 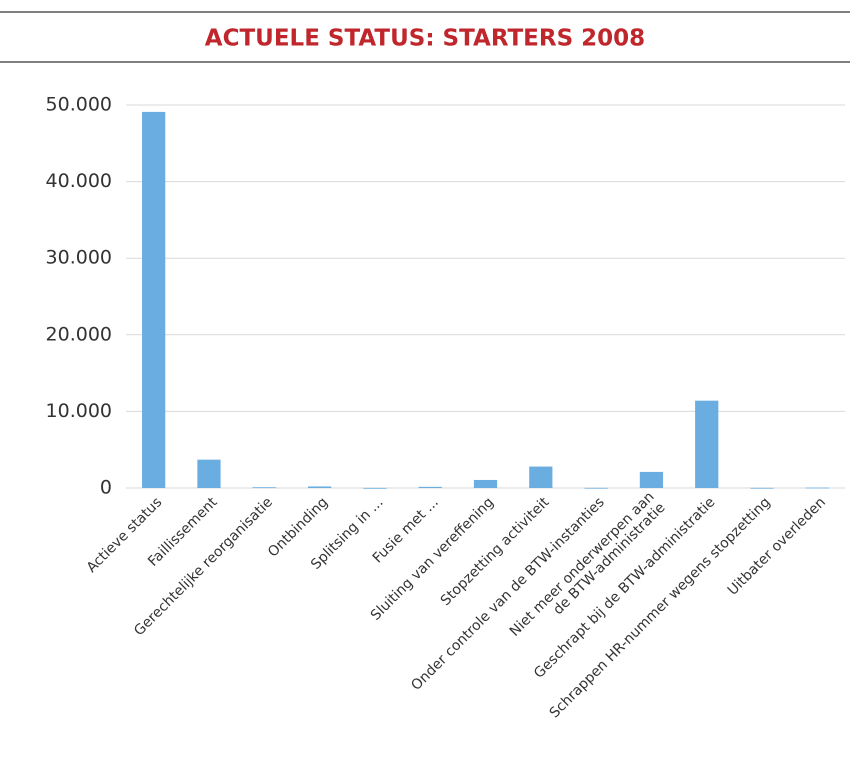 What do you see at coordinates (79, 105) in the screenshot?
I see `y-tick-label: 50.000` at bounding box center [79, 105].